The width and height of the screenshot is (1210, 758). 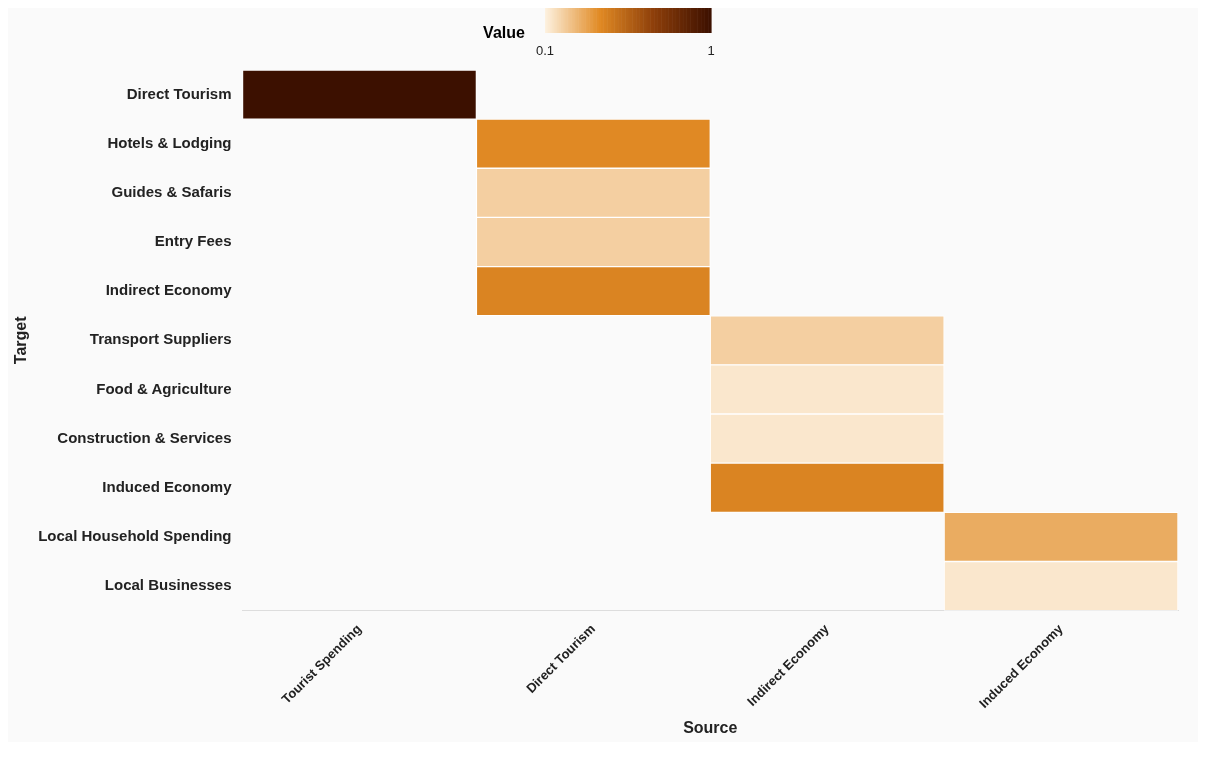 I want to click on y-tick-label: Transport Suppliers, so click(x=160, y=339).